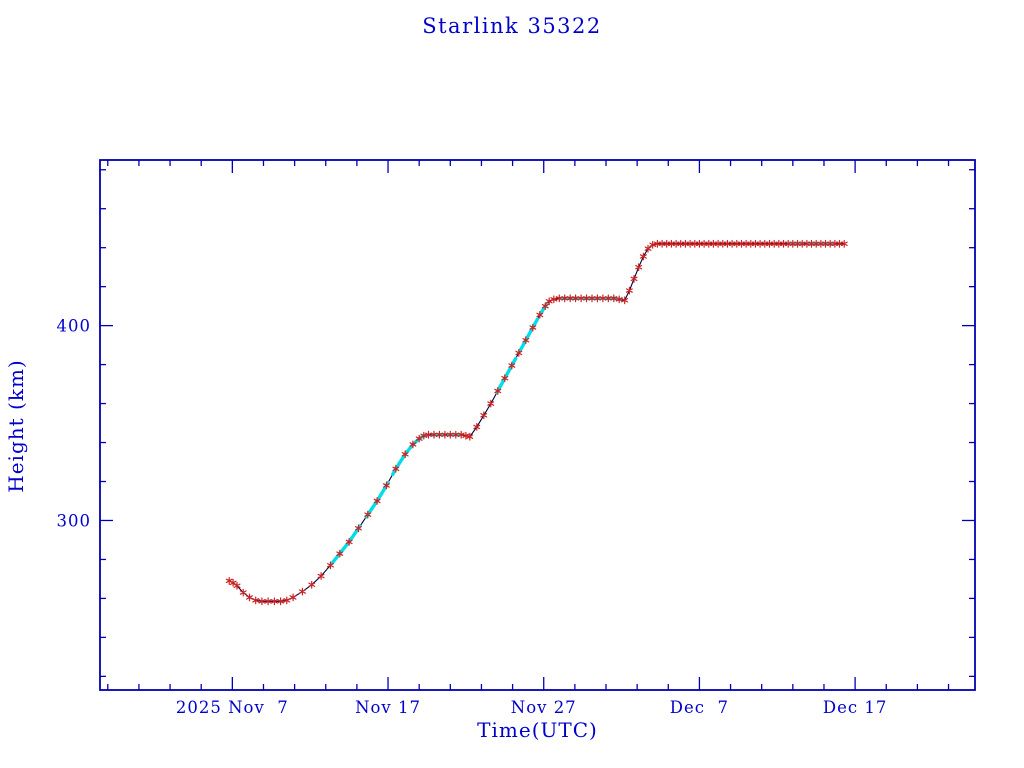 The height and width of the screenshot is (768, 1024). I want to click on chart-title: Starlink 35322, so click(512, 26).